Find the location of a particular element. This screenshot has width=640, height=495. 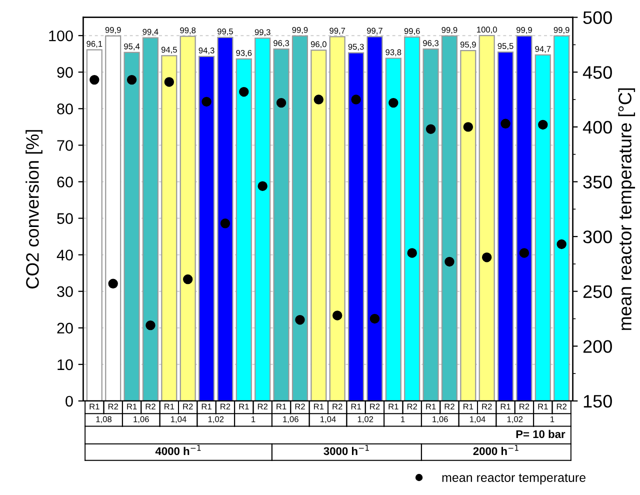

text: 2000 h$^{−1}$ is located at coordinates (495, 450).